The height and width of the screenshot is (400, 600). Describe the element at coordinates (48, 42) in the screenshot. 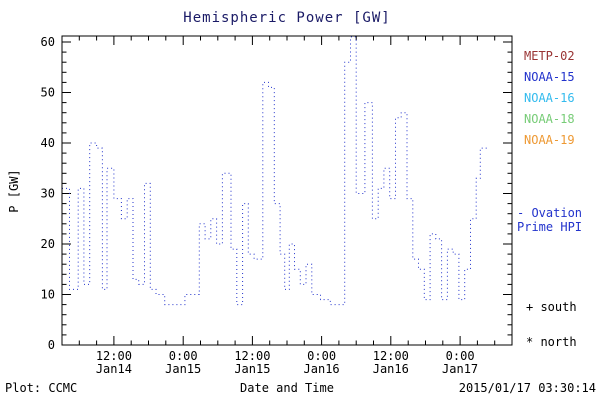

I see `y-tick-label: 60` at that location.